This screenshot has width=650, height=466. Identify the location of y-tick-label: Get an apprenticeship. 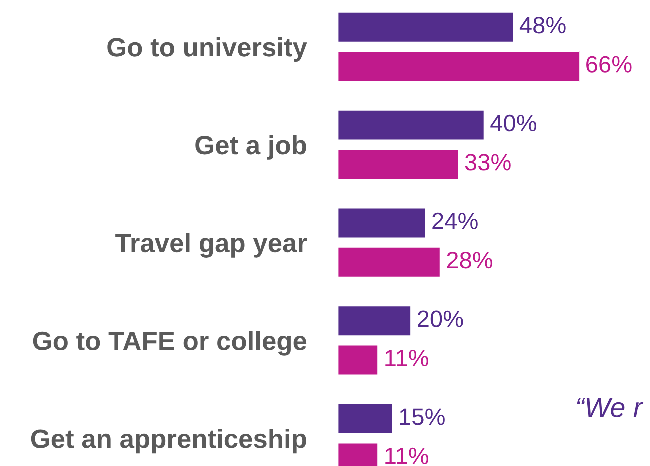
(168, 441).